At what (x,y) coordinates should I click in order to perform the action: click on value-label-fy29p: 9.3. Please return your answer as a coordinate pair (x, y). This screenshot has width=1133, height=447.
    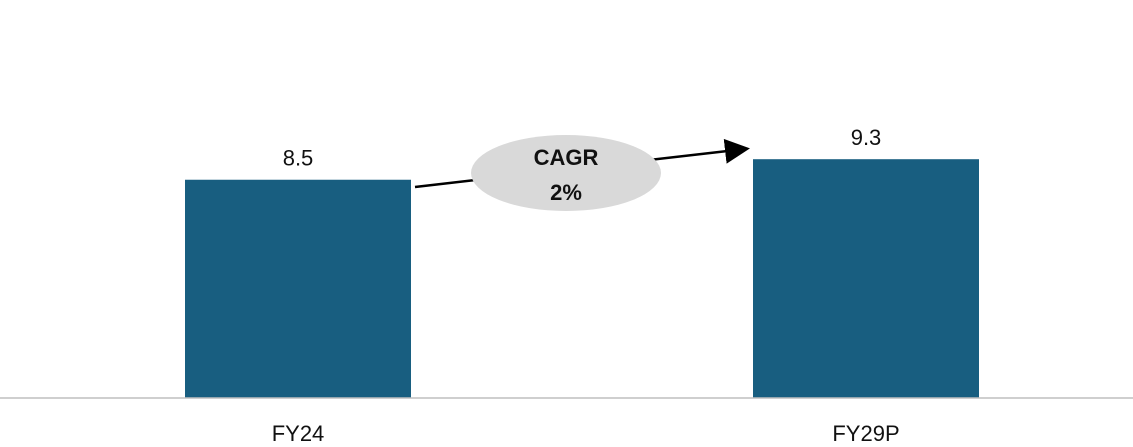
    Looking at the image, I should click on (866, 137).